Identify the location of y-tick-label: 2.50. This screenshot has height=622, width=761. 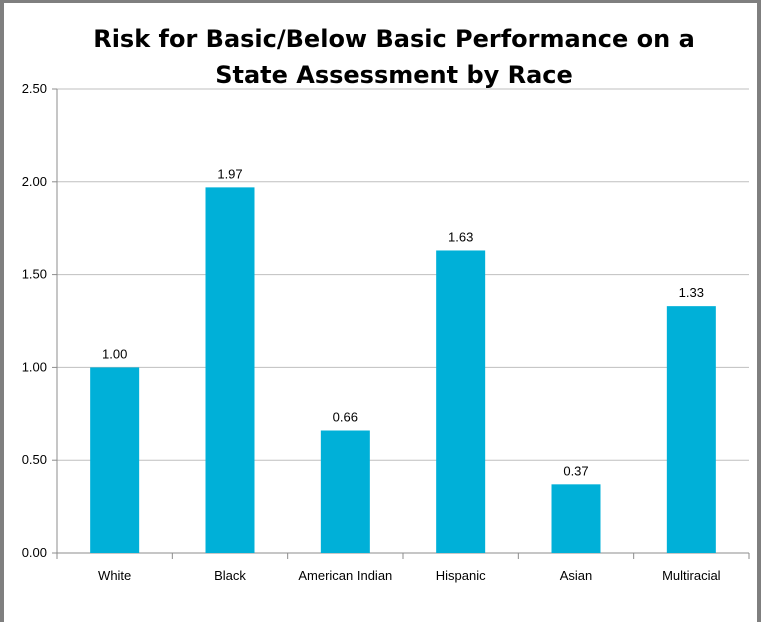
(34, 88).